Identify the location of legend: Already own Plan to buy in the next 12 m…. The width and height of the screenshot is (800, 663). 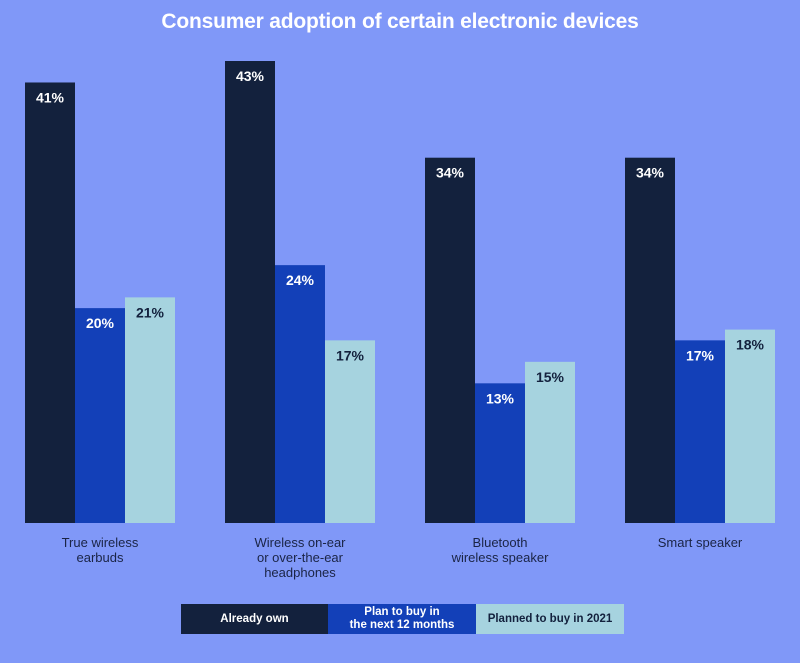
(402, 619).